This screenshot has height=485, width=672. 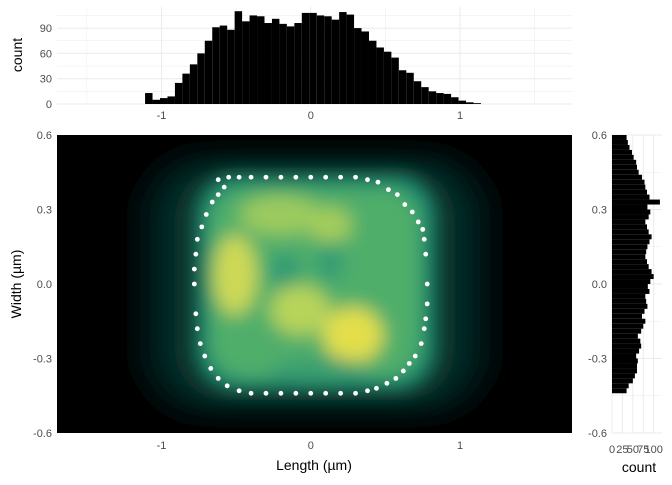 What do you see at coordinates (285, 270) in the screenshot?
I see `density-low-spot-center` at bounding box center [285, 270].